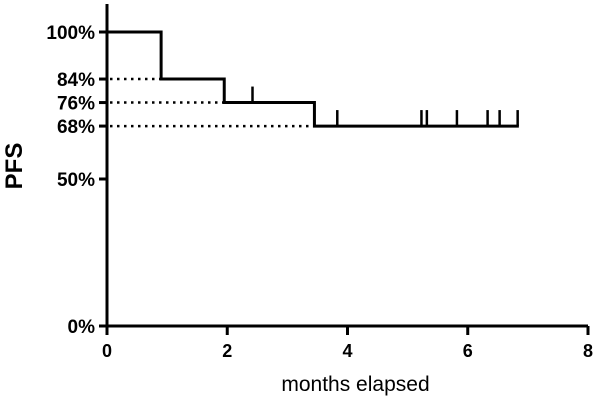 This screenshot has height=404, width=595. What do you see at coordinates (355, 384) in the screenshot?
I see `x-axis-title: months elapsed` at bounding box center [355, 384].